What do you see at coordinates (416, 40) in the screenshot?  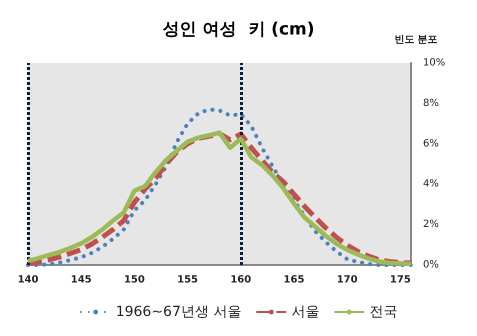 I see `y-axis-title: 빈도 분포` at bounding box center [416, 40].